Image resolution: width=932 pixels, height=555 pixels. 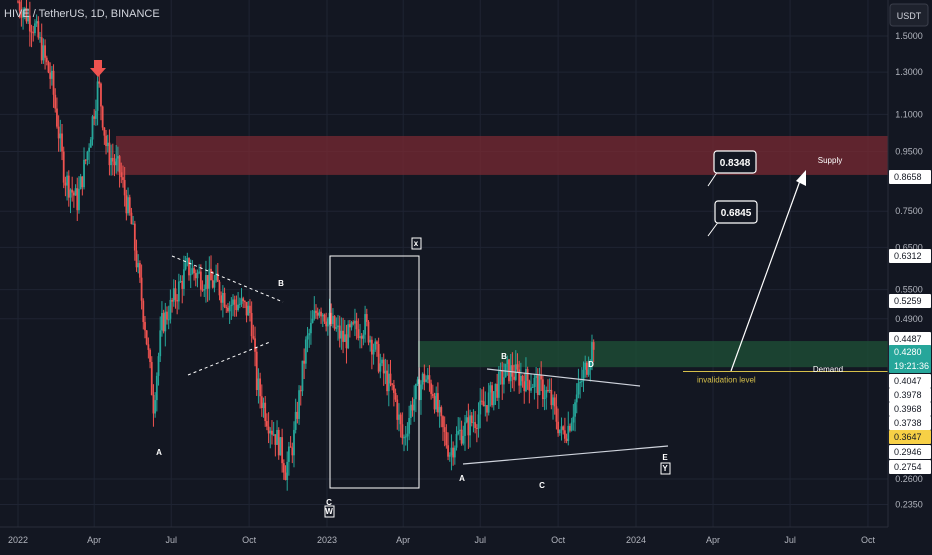 I want to click on wave-label-box, so click(x=416, y=243).